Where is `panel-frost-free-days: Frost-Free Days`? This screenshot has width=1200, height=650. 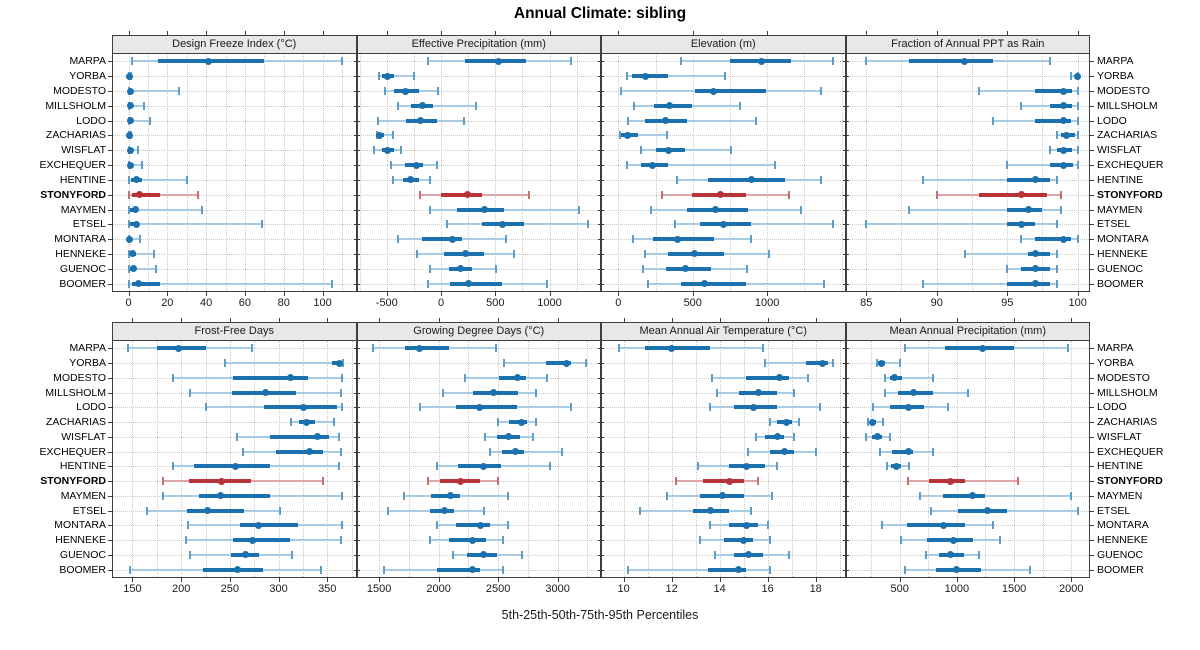 panel-frost-free-days: Frost-Free Days is located at coordinates (234, 450).